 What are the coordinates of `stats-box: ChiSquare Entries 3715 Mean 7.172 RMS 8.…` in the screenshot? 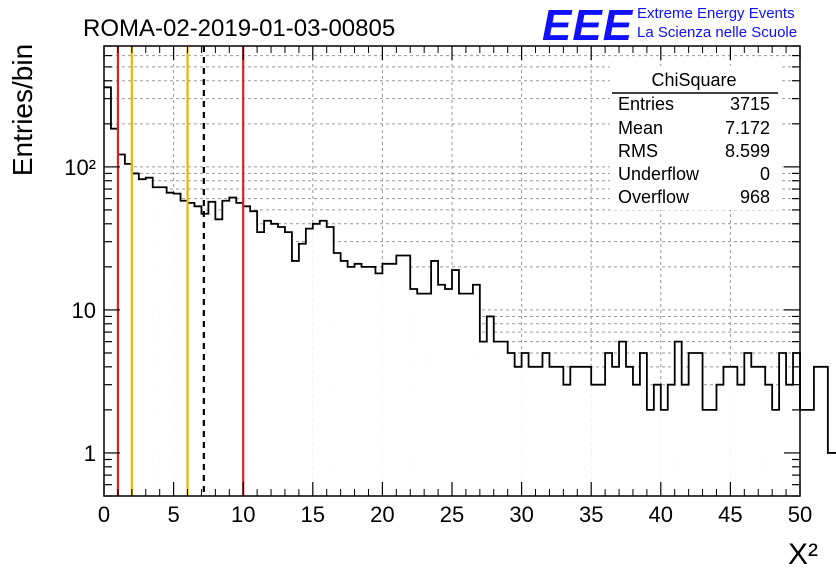 It's located at (695, 138).